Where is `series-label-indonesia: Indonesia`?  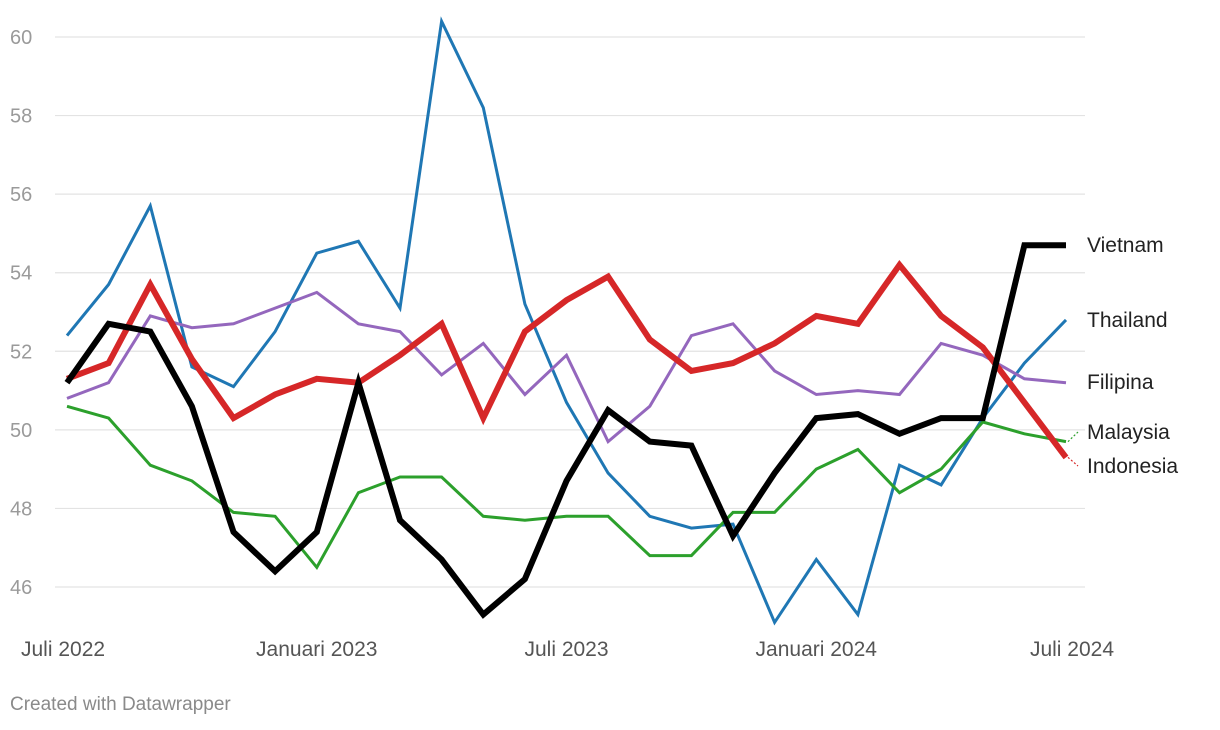 series-label-indonesia: Indonesia is located at coordinates (1132, 466).